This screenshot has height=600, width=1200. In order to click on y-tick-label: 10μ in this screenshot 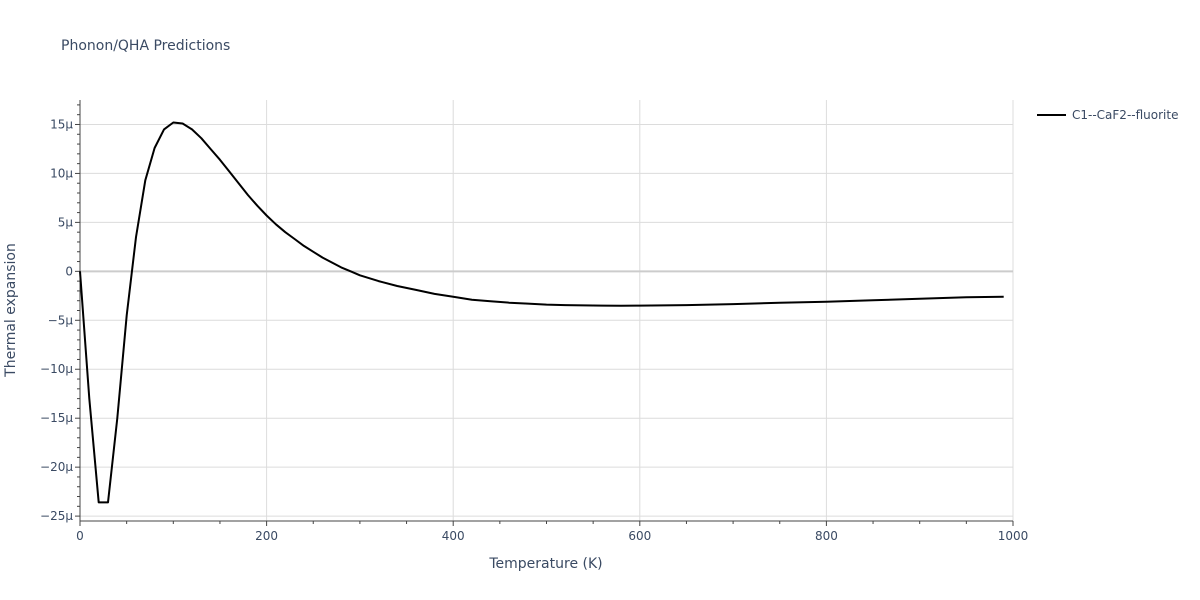, I will do `click(61, 173)`.